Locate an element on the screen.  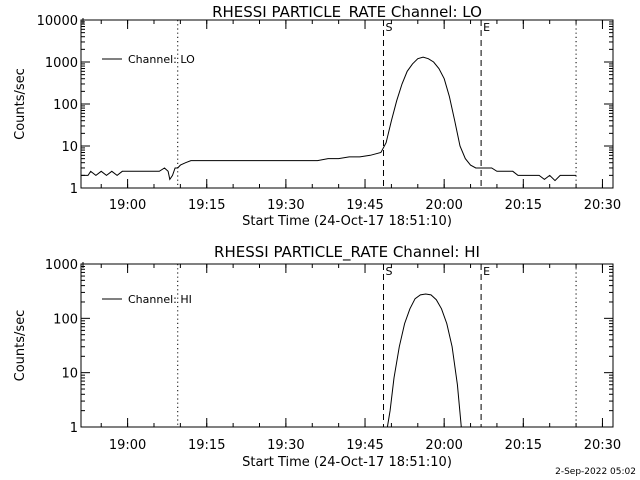
legend-label: Channel: LO is located at coordinates (161, 59).